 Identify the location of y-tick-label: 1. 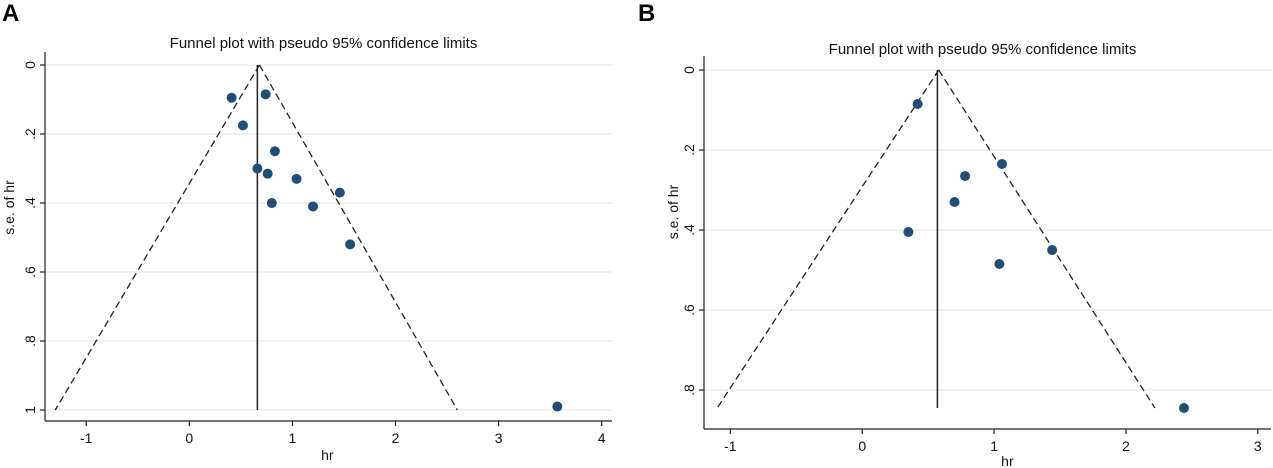
(30, 410).